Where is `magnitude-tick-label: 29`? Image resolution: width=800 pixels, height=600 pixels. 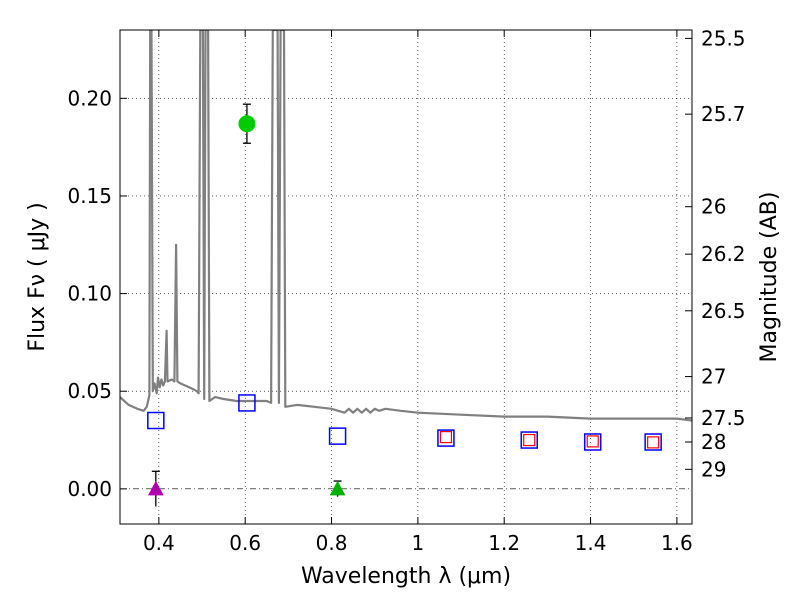 magnitude-tick-label: 29 is located at coordinates (713, 469).